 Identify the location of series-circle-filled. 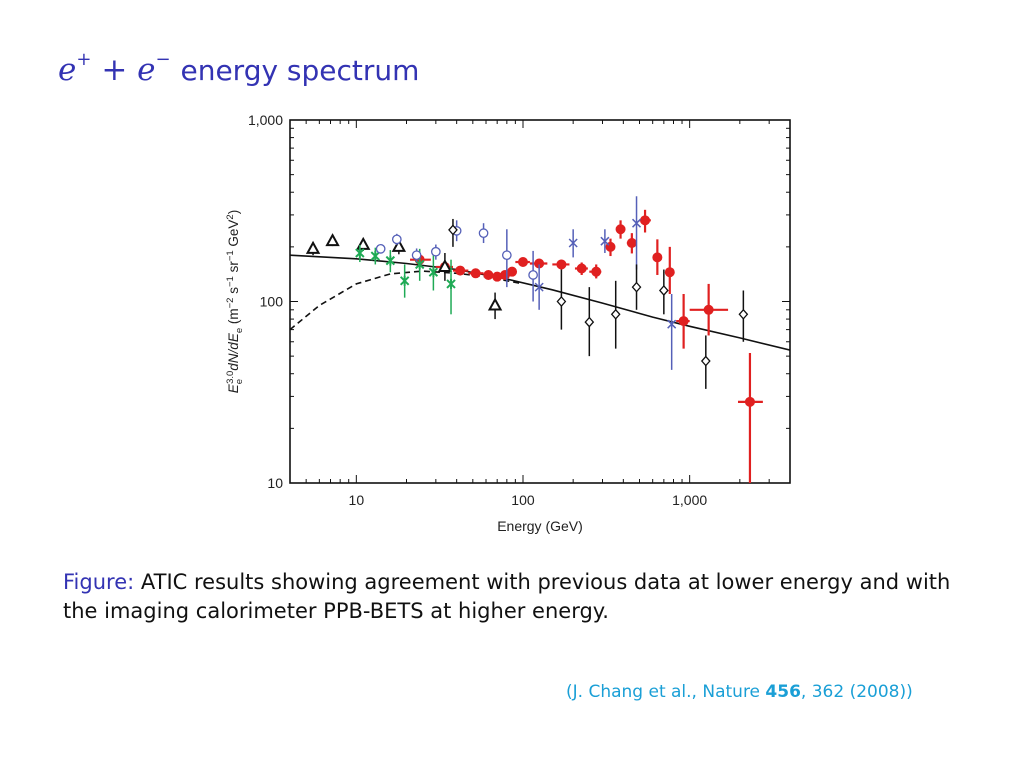
(586, 346).